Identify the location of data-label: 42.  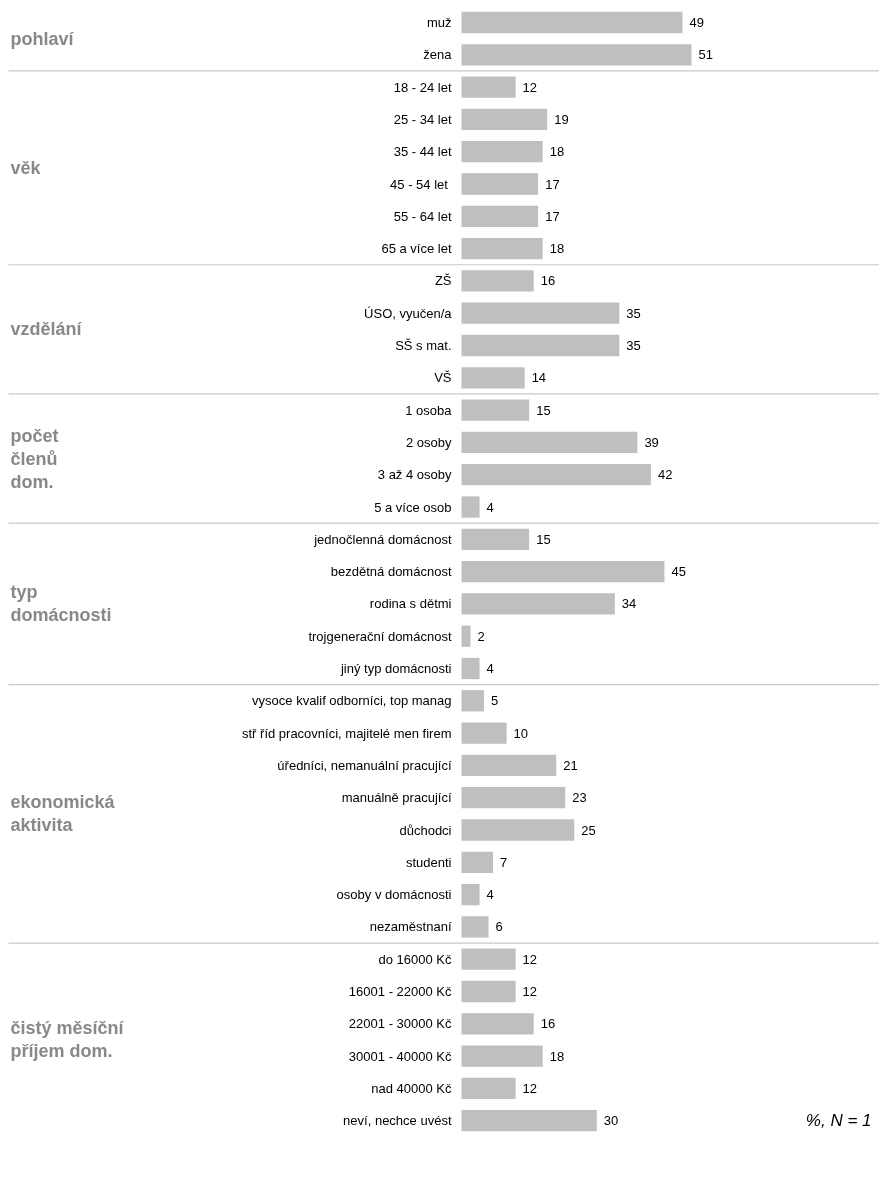
(665, 475).